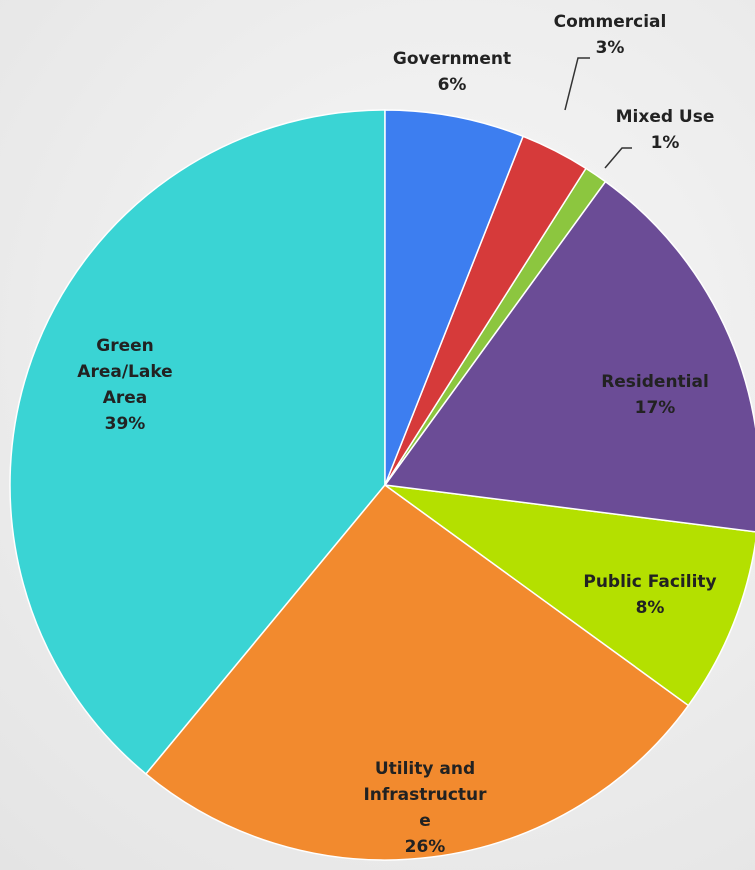  Describe the element at coordinates (125, 372) in the screenshot. I see `slice-name: Green Area/Lake Area` at that location.